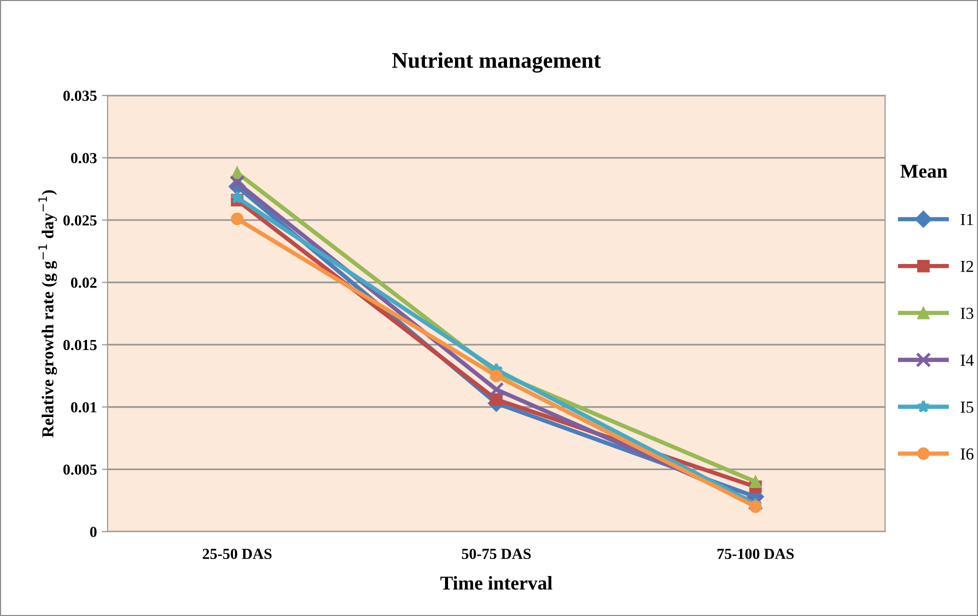 The image size is (978, 616). I want to click on y-tick-label: 0, so click(93, 532).